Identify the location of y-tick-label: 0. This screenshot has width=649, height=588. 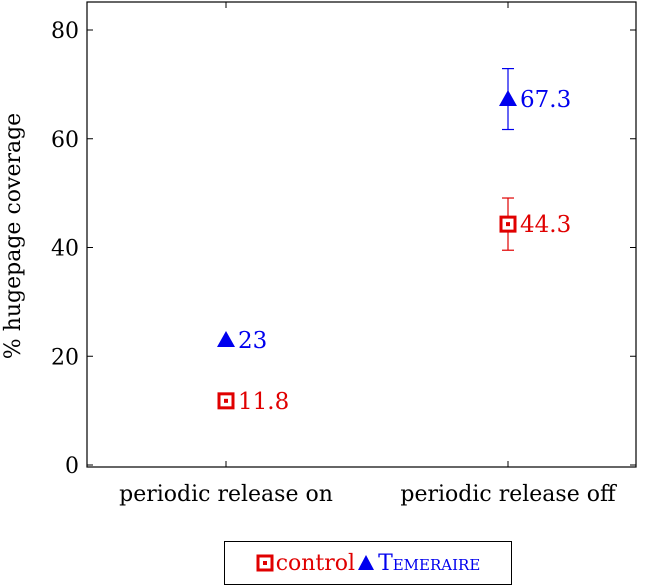
(72, 466).